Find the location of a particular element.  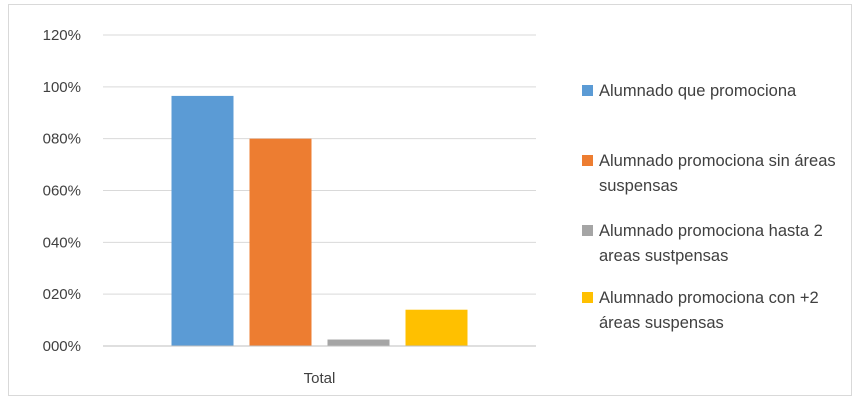

legend-item: Alumnado promociona sin áreas suspensas is located at coordinates (716, 174).